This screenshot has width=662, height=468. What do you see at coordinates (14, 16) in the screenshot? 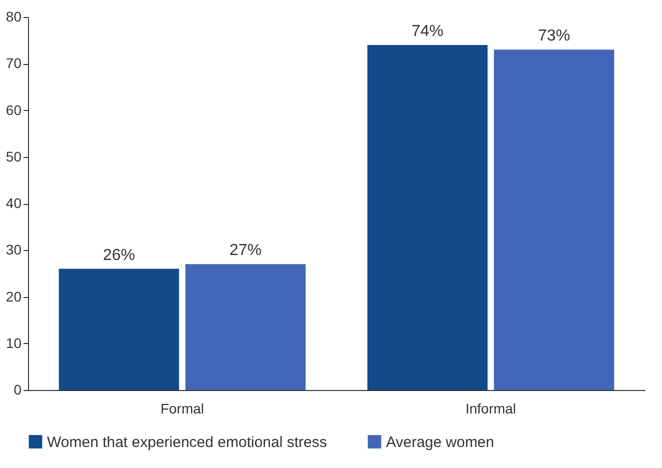
I see `y-tick-label: 80` at bounding box center [14, 16].